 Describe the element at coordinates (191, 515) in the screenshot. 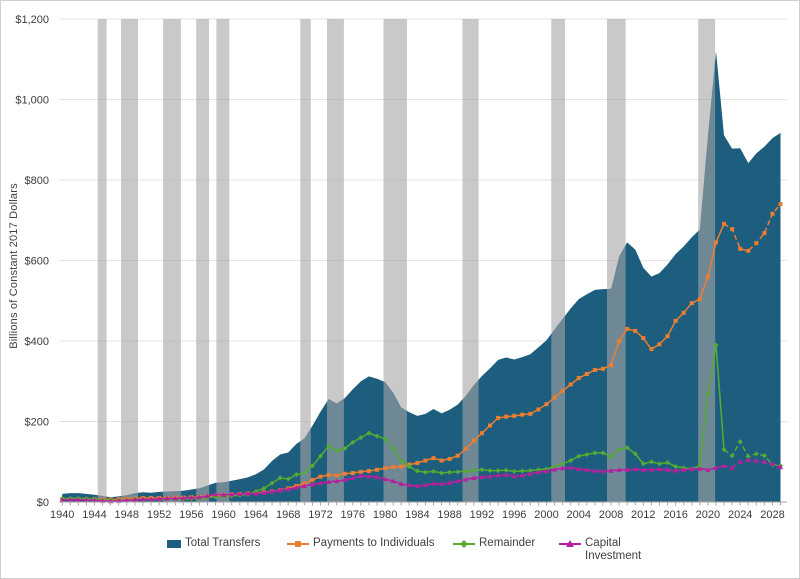

I see `x-tick-label: 1956` at that location.